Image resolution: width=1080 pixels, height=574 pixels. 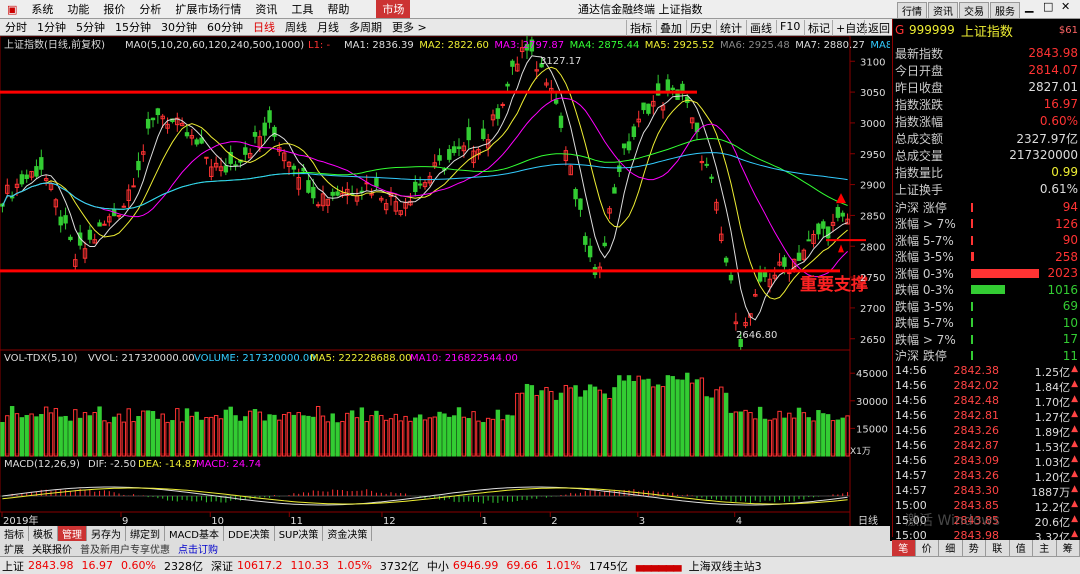 I want to click on menu-item: 帮助, so click(x=338, y=9).